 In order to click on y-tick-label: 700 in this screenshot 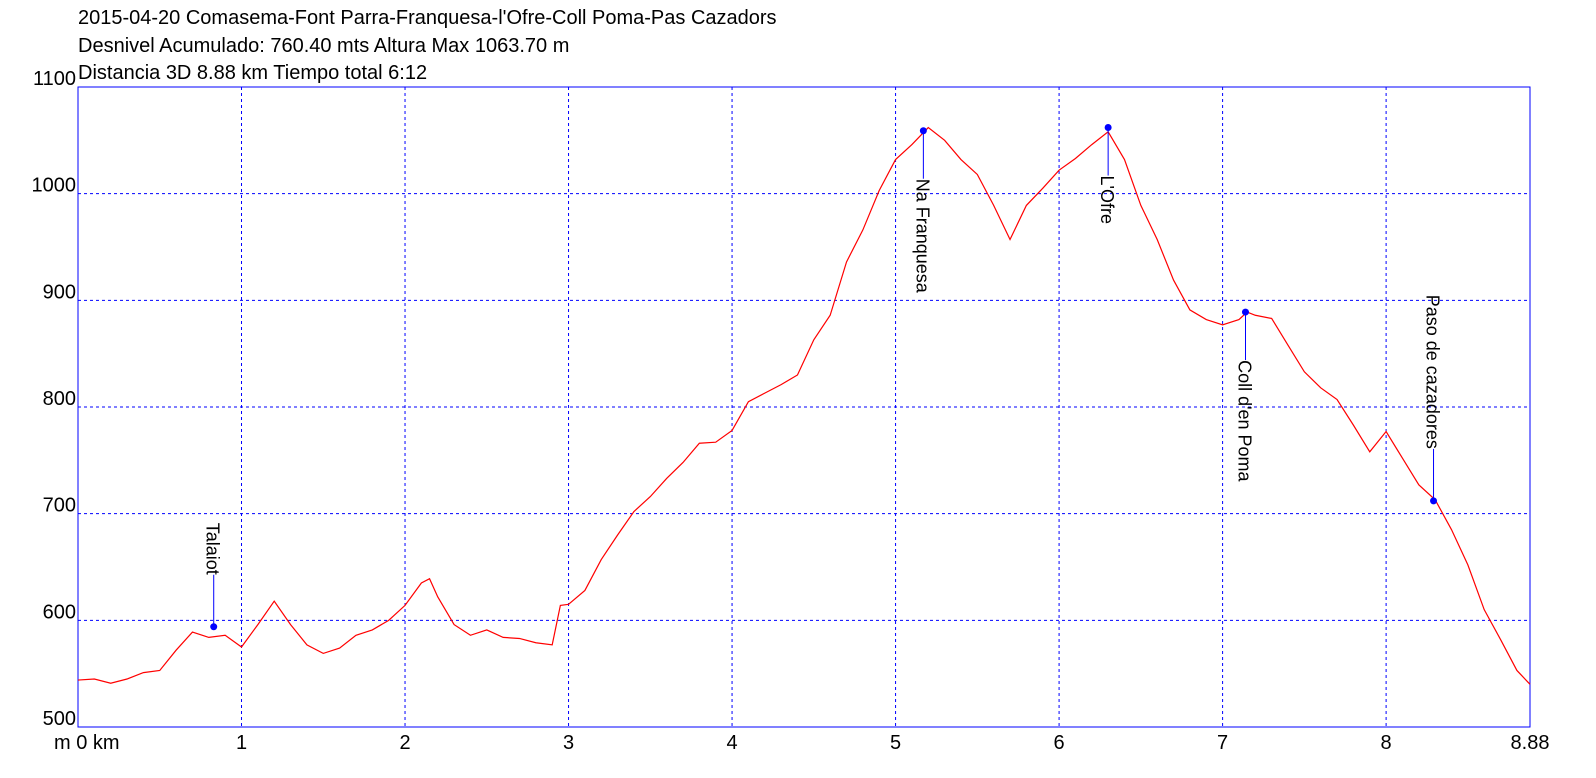, I will do `click(59, 506)`.